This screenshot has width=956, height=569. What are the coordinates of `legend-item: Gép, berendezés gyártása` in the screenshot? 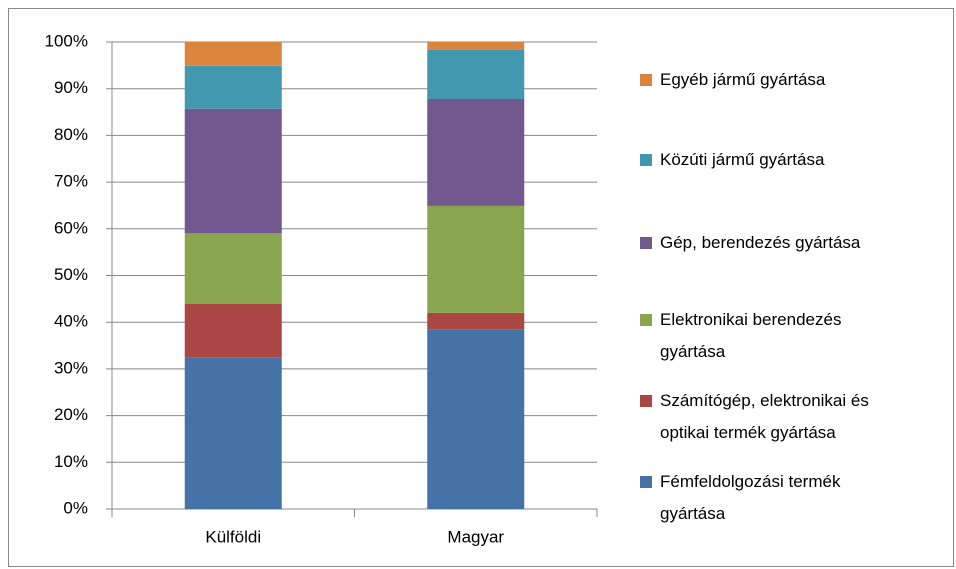 It's located at (790, 243).